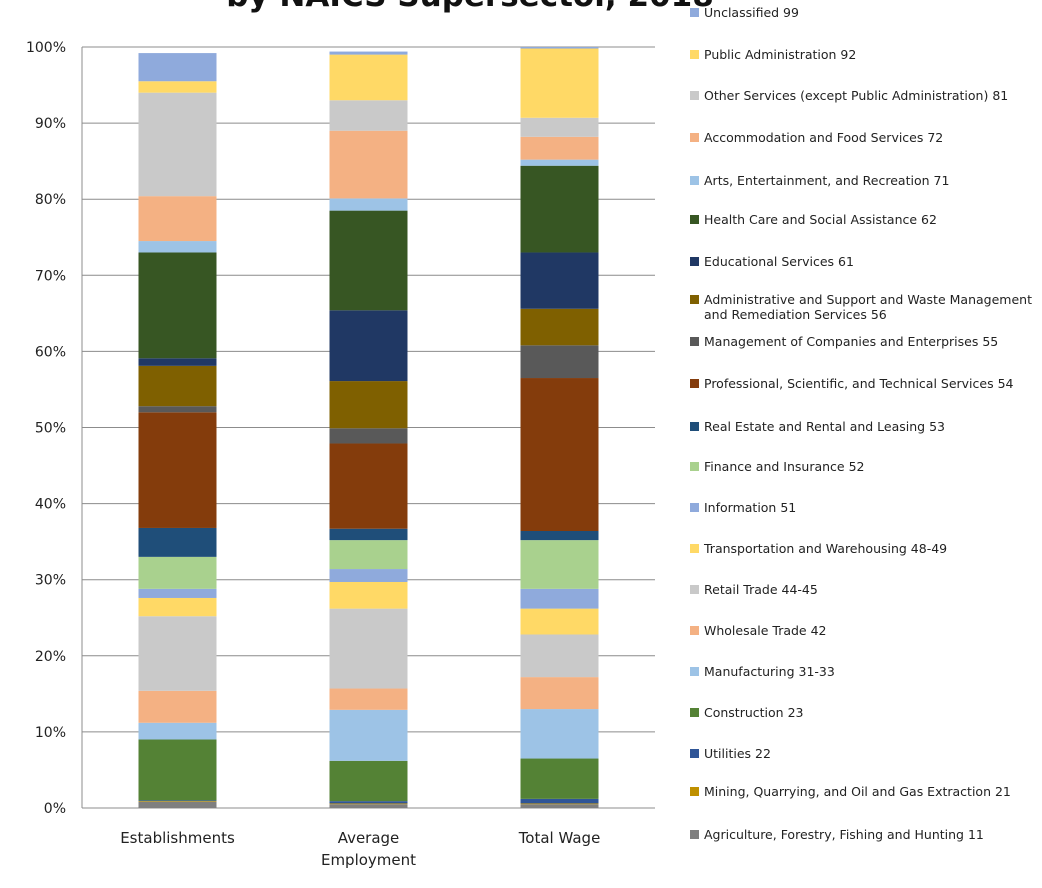 This screenshot has width=1042, height=888. I want to click on legend-item: Finance and Insurance 52, so click(865, 466).